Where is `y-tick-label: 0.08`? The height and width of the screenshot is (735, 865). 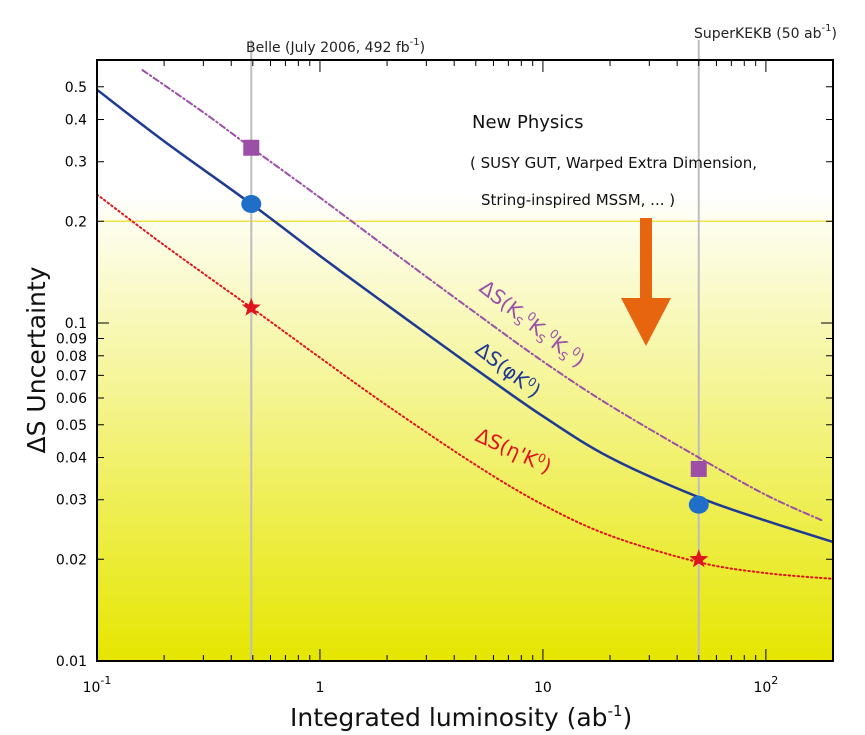
y-tick-label: 0.08 is located at coordinates (71, 357).